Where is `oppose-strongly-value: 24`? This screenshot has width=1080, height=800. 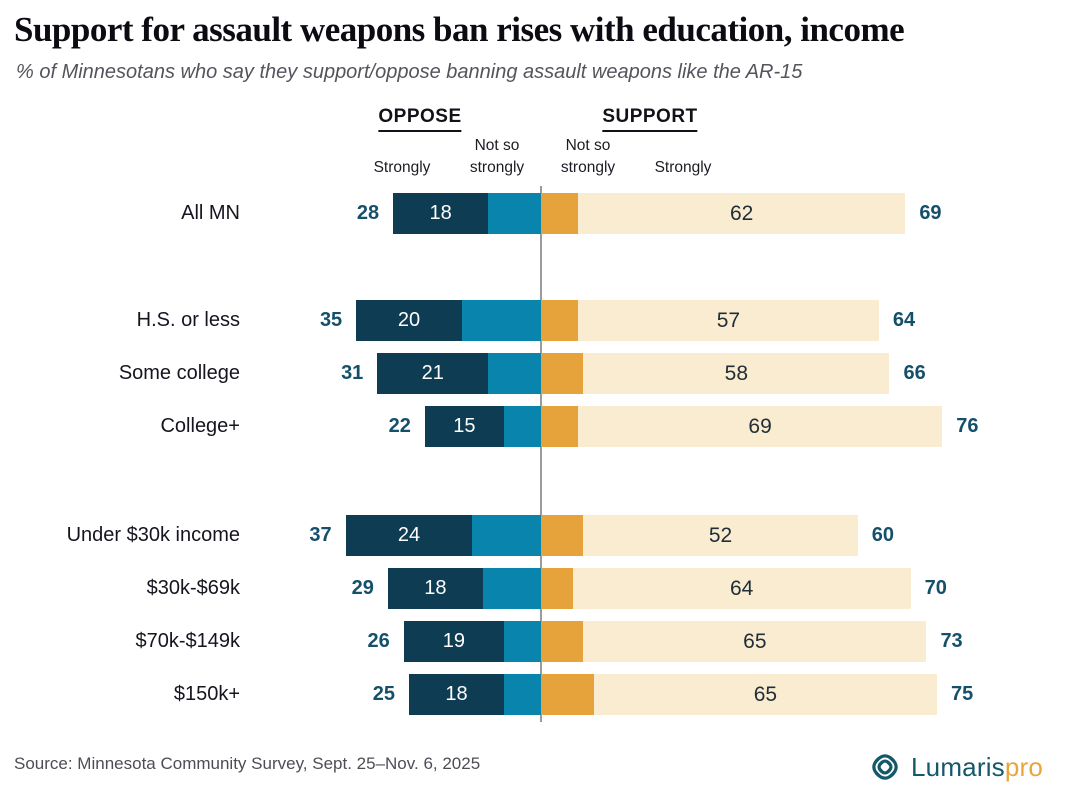
oppose-strongly-value: 24 is located at coordinates (409, 535).